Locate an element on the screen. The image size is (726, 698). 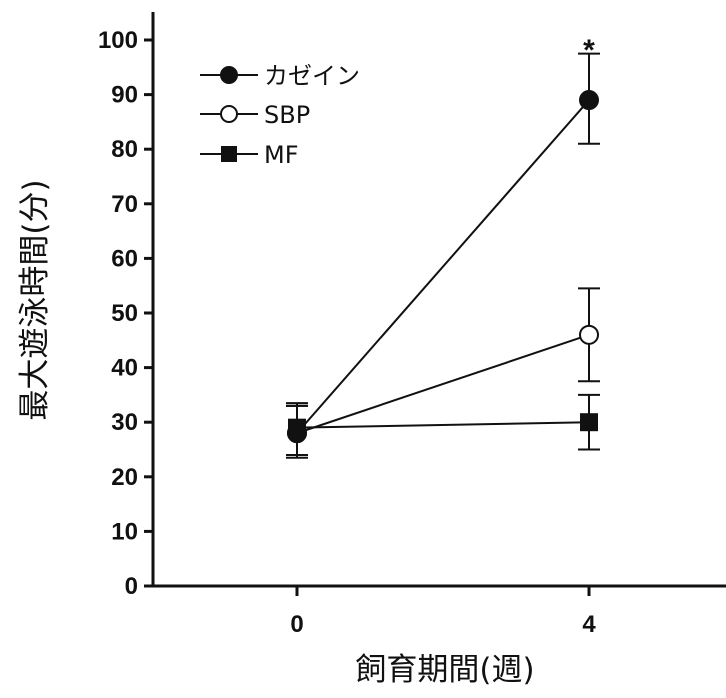
y-axis-title: 最大遊泳時間(分) is located at coordinates (35, 299).